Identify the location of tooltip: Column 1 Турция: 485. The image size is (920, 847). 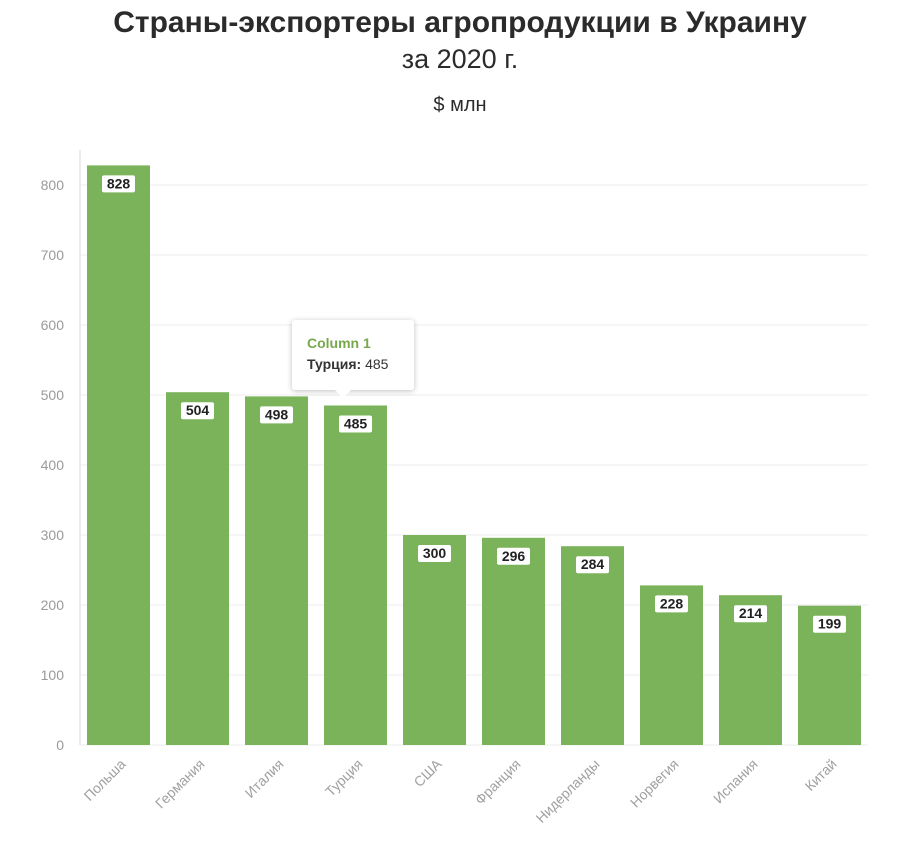
(353, 359).